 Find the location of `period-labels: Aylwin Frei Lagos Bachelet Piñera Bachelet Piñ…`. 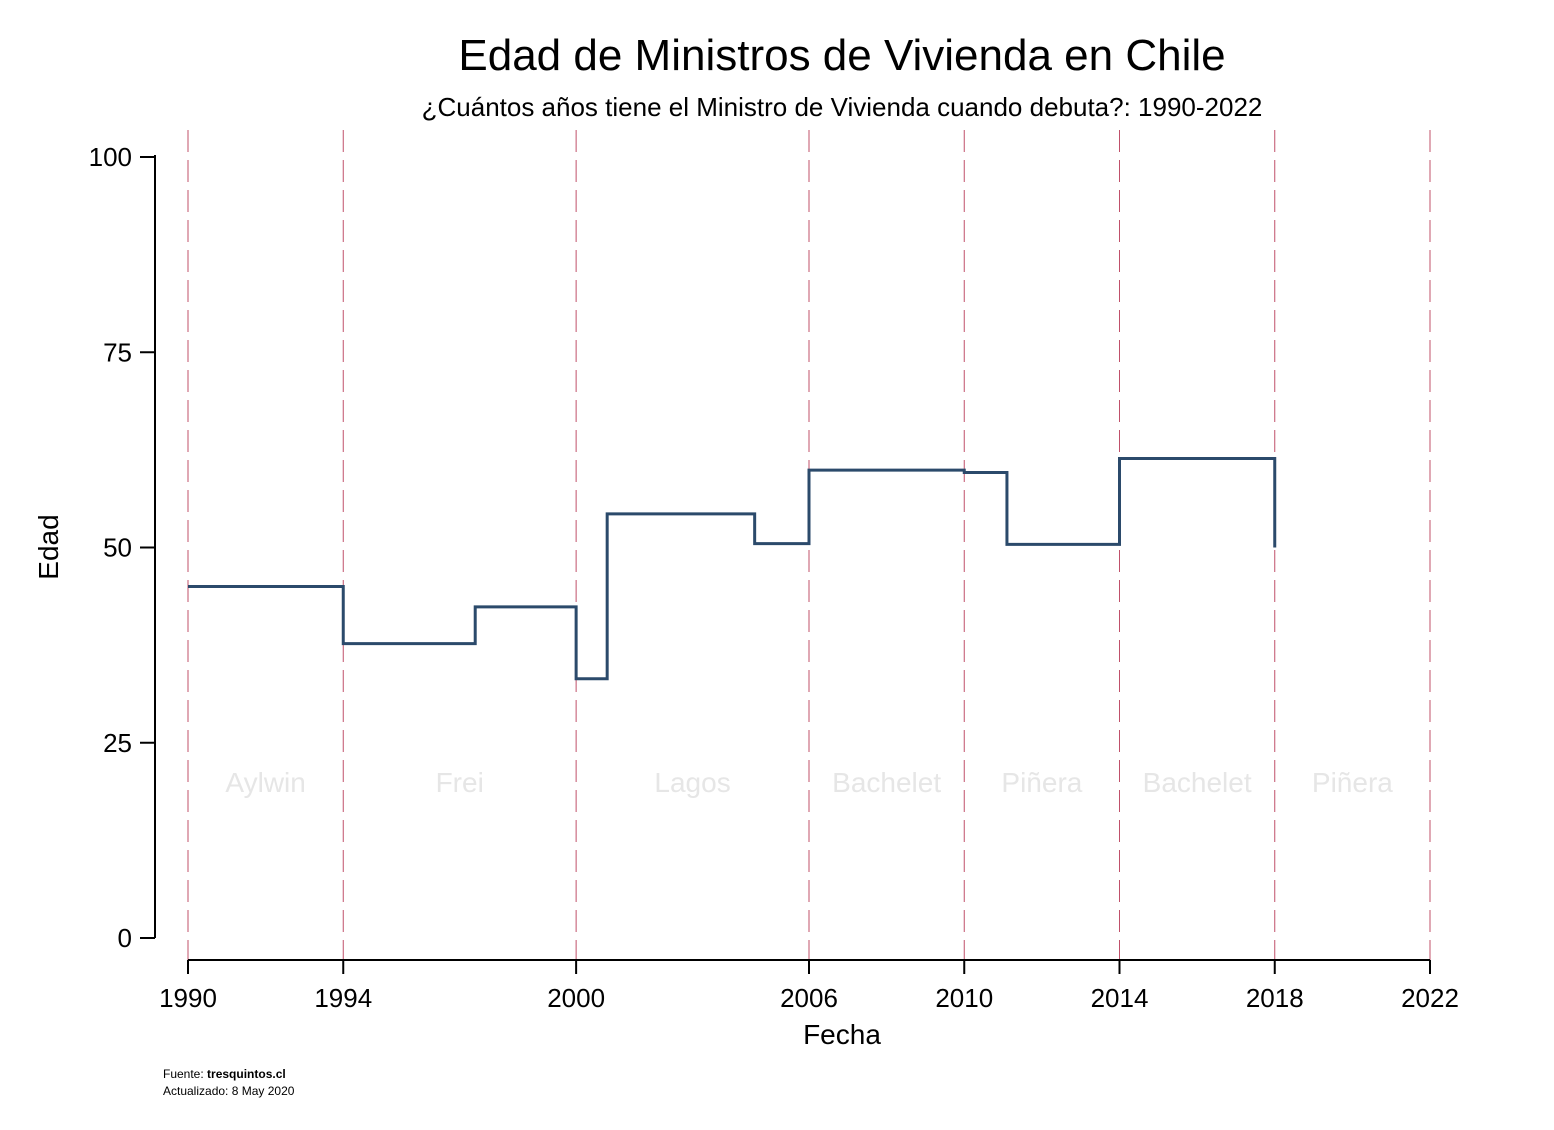

period-labels: Aylwin Frei Lagos Bachelet Piñera Bachelet Piñ… is located at coordinates (809, 782).